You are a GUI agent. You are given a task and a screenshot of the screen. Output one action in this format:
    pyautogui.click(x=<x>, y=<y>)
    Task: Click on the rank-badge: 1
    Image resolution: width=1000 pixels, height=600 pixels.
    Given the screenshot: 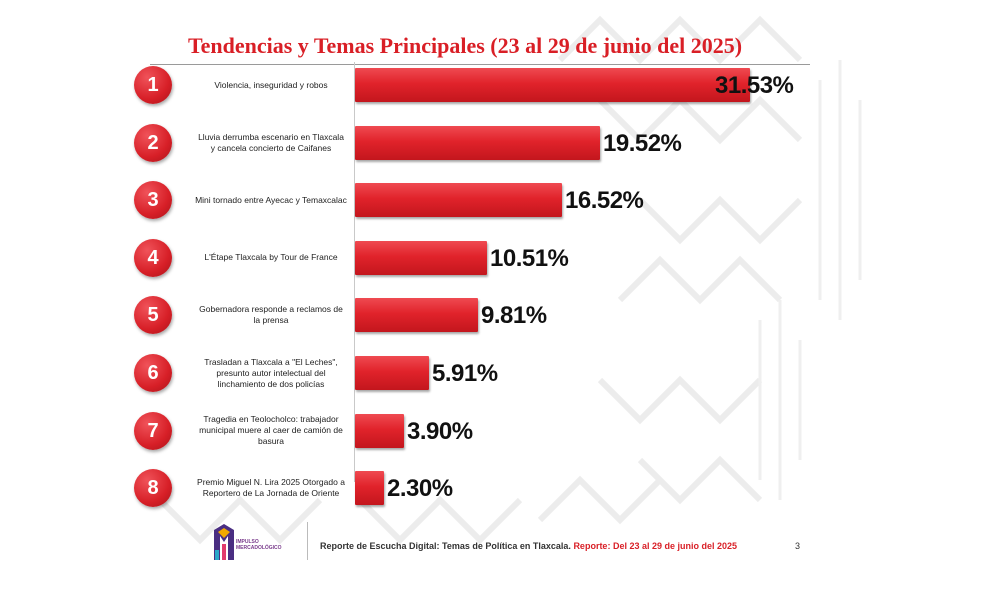 What is the action you would take?
    pyautogui.click(x=153, y=85)
    